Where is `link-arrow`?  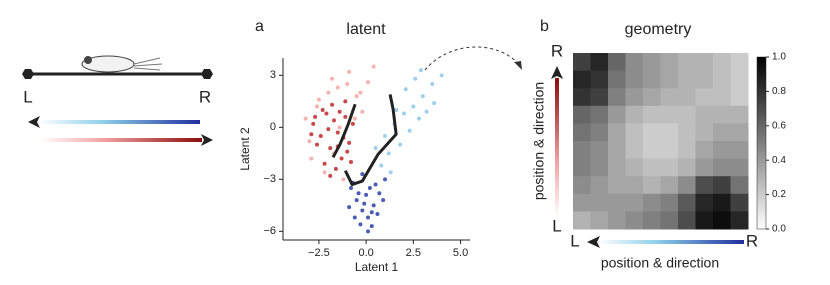 link-arrow is located at coordinates (472, 58).